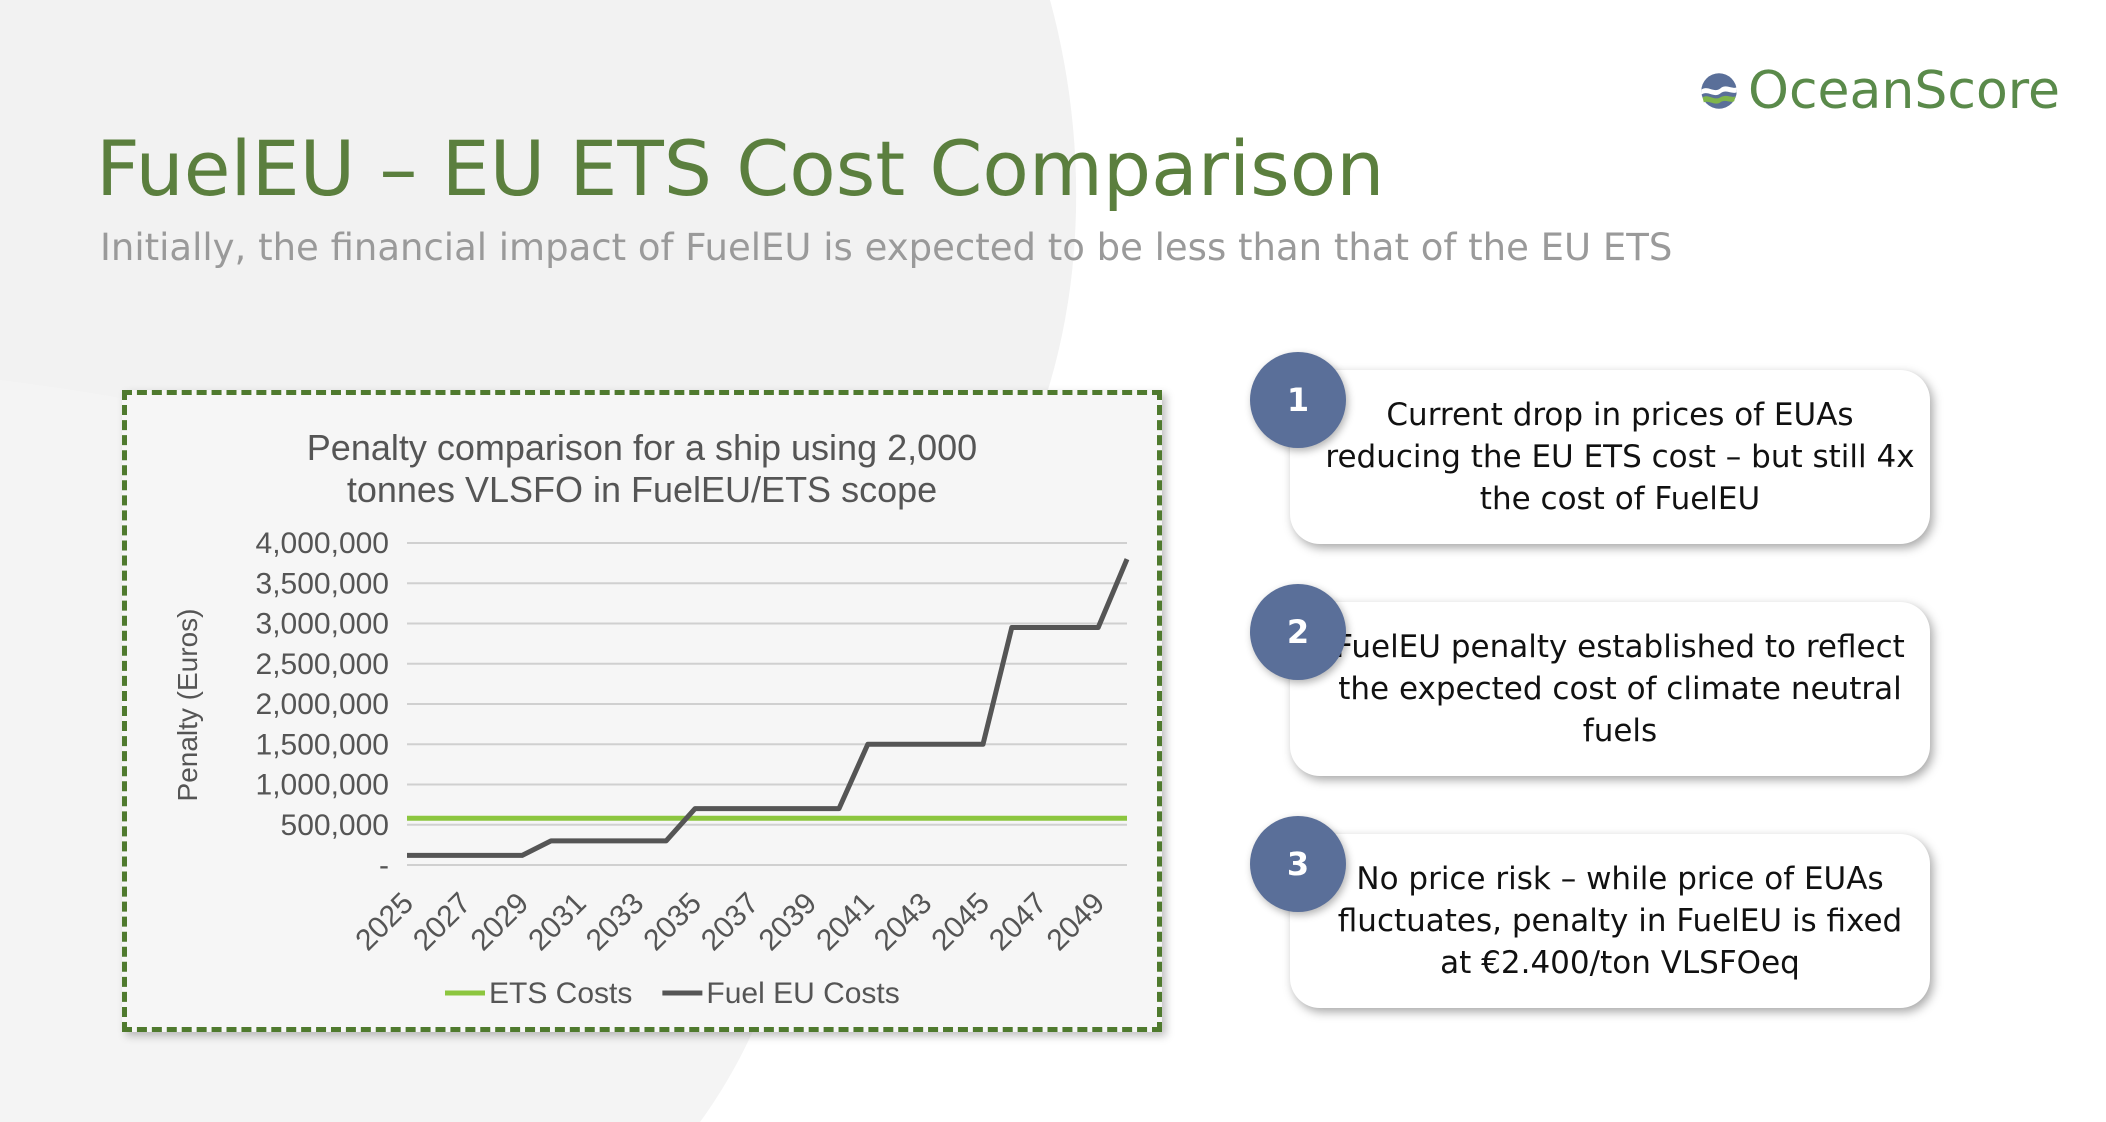  What do you see at coordinates (322, 704) in the screenshot?
I see `y-tick-label: 2,000,000` at bounding box center [322, 704].